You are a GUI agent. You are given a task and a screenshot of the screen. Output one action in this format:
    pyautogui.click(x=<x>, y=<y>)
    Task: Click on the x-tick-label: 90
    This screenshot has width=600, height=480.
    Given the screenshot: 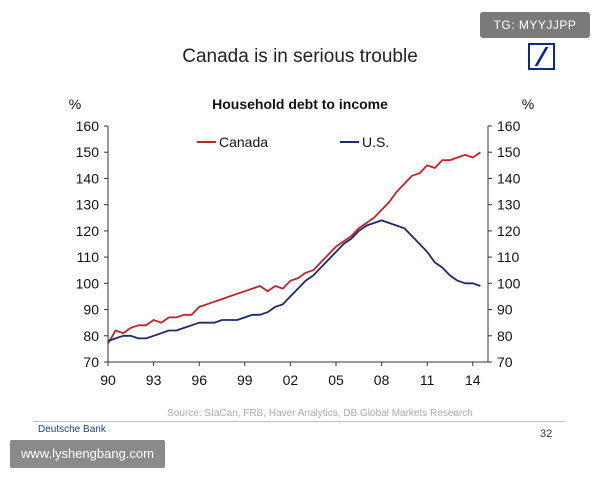 What is the action you would take?
    pyautogui.click(x=108, y=380)
    